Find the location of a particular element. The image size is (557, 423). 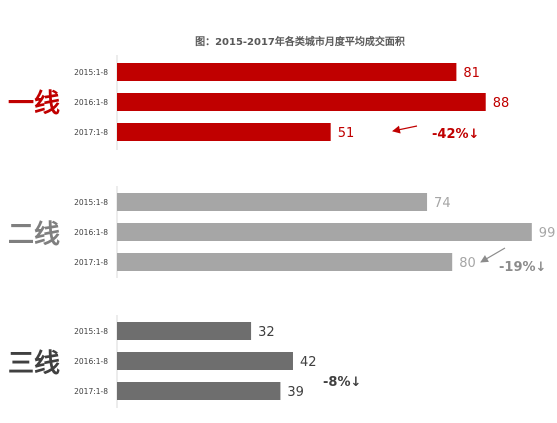

data-label: 74 is located at coordinates (442, 203).